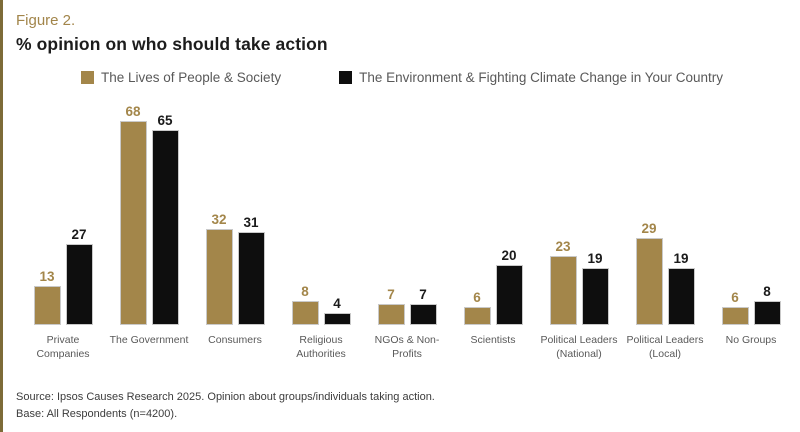 The height and width of the screenshot is (432, 800). Describe the element at coordinates (46, 20) in the screenshot. I see `figure-number-label: Figure 2.` at that location.